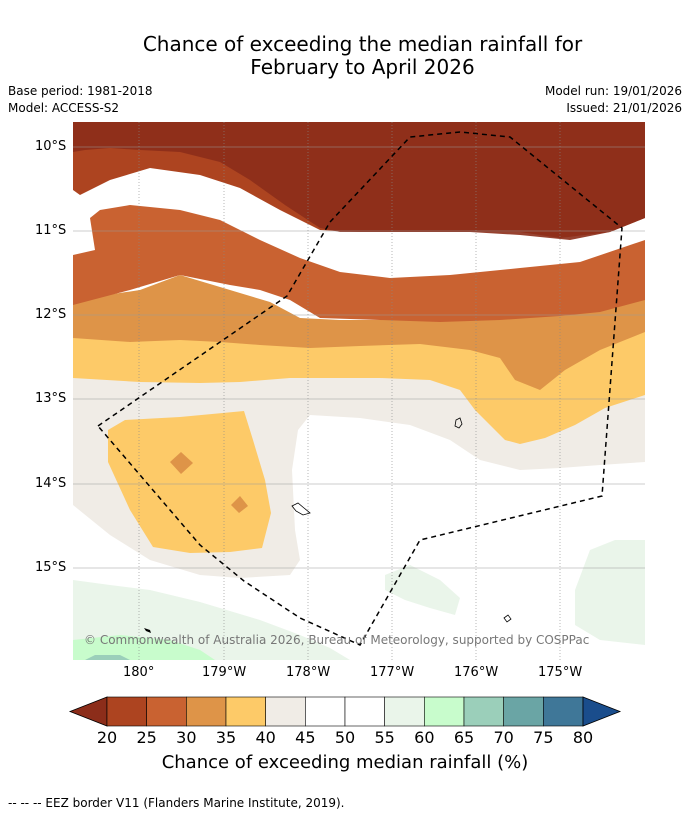  Describe the element at coordinates (476, 672) in the screenshot. I see `lon-label: 176°W` at that location.